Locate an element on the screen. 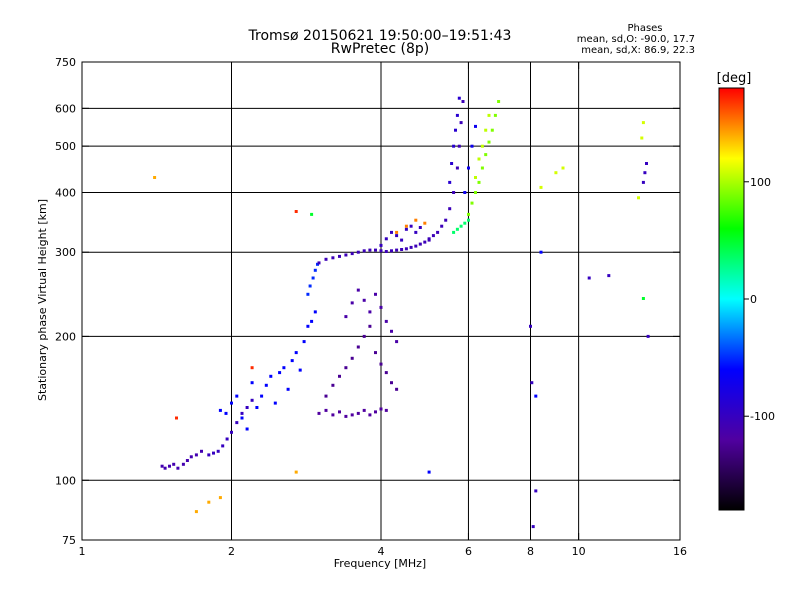 The width and height of the screenshot is (800, 600). y-tick-label: 200 is located at coordinates (65, 336).